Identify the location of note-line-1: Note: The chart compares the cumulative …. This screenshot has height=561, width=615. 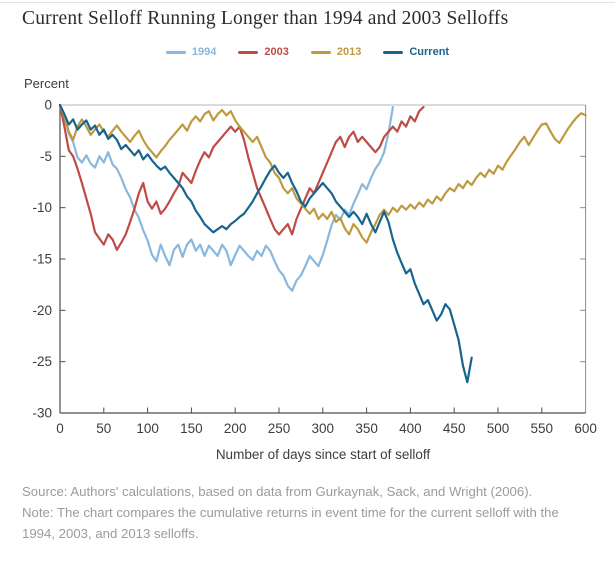
(290, 512).